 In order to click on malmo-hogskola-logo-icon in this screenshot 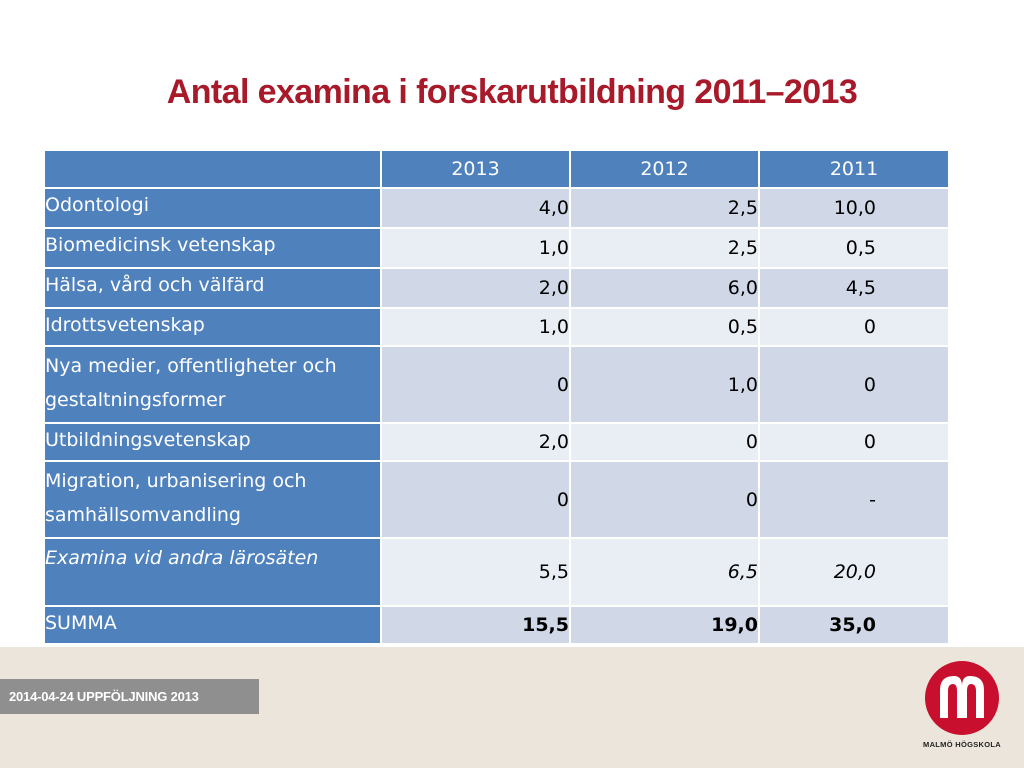, I will do `click(962, 698)`.